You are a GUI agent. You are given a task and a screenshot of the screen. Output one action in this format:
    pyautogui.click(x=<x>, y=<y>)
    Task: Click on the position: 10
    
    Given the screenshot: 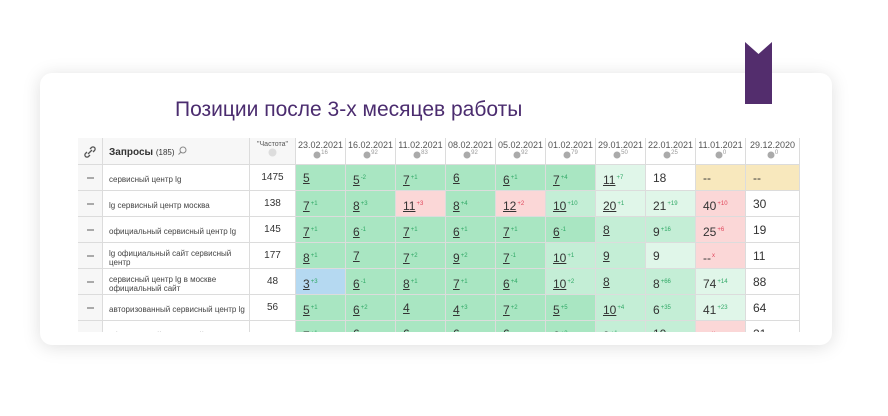 What is the action you would take?
    pyautogui.click(x=560, y=258)
    